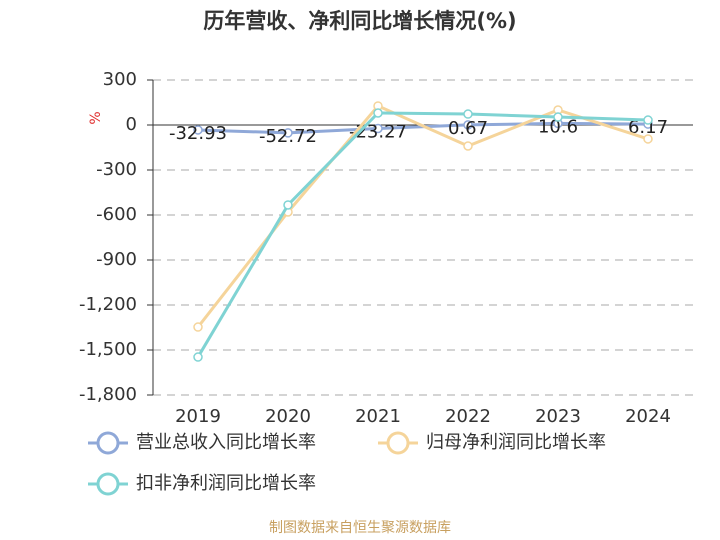 This screenshot has height=540, width=720. What do you see at coordinates (131, 124) in the screenshot?
I see `y-tick-label: 0` at bounding box center [131, 124].